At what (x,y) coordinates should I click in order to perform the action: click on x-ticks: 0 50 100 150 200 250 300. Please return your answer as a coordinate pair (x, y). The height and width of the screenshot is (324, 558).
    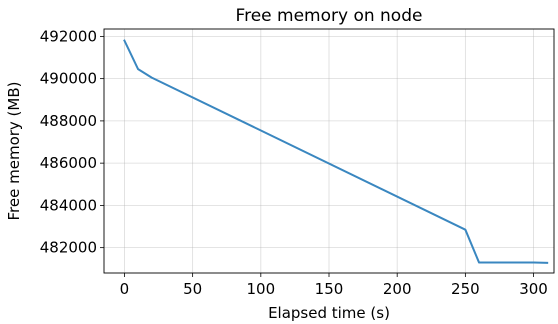
    Looking at the image, I should click on (334, 285).